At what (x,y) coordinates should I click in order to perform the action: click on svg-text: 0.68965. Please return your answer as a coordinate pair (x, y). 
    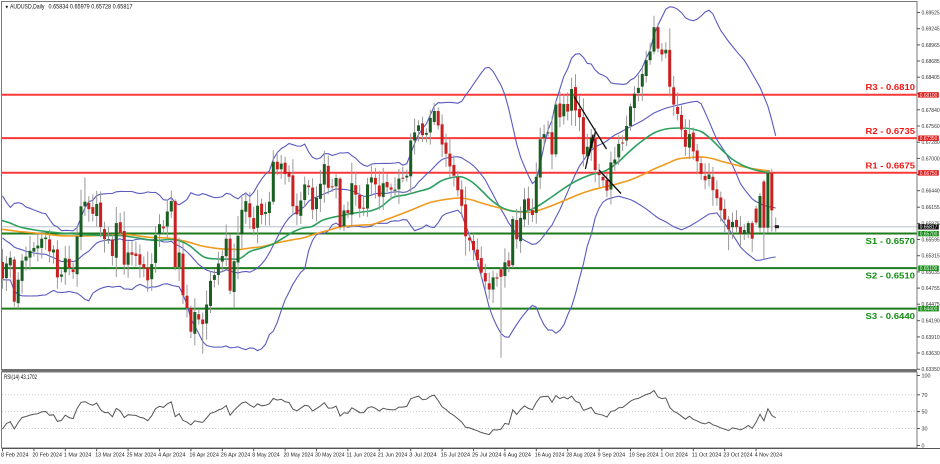
    Looking at the image, I should click on (931, 46).